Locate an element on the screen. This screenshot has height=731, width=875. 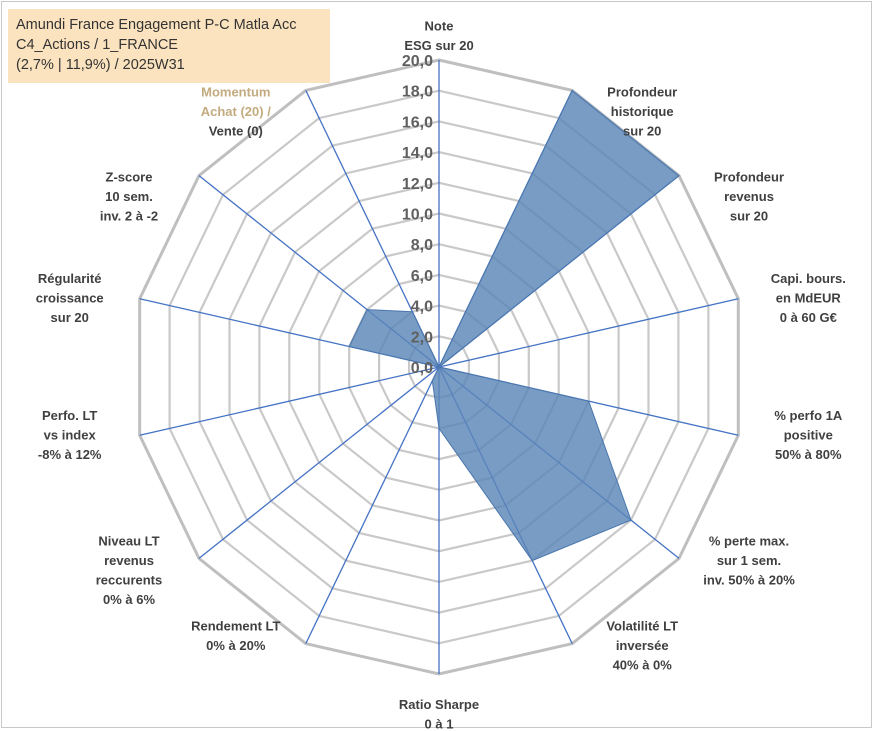
chart-title-line-1: Amundi France Engagement P-C Matla Acc is located at coordinates (156, 25).